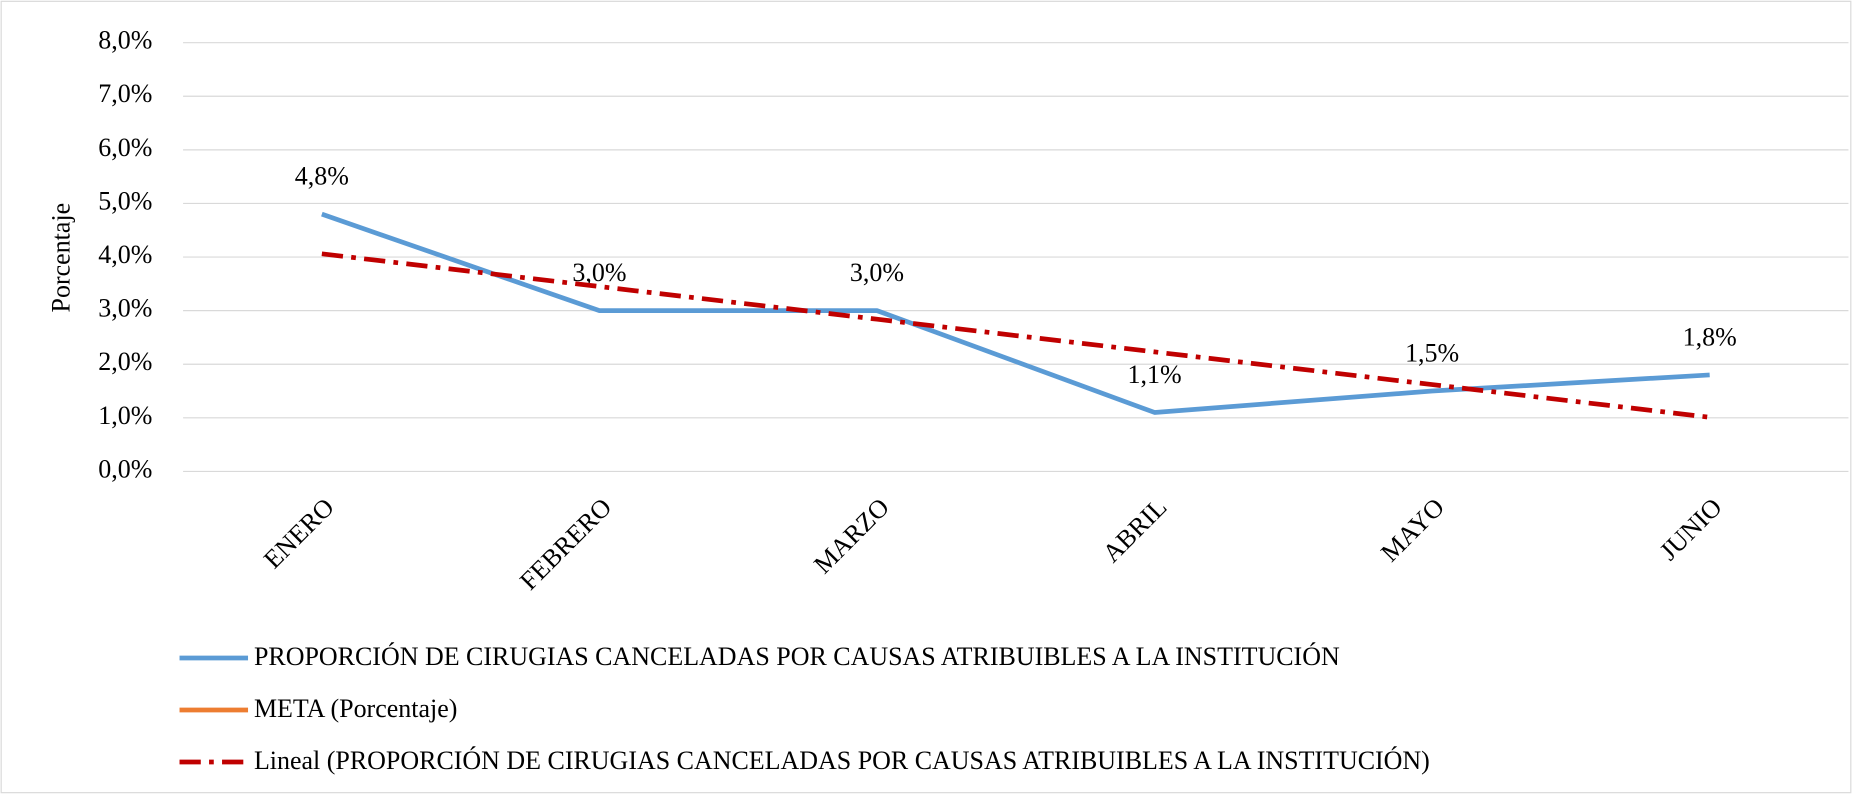  I want to click on y-tick-label: 0,0%, so click(125, 468).